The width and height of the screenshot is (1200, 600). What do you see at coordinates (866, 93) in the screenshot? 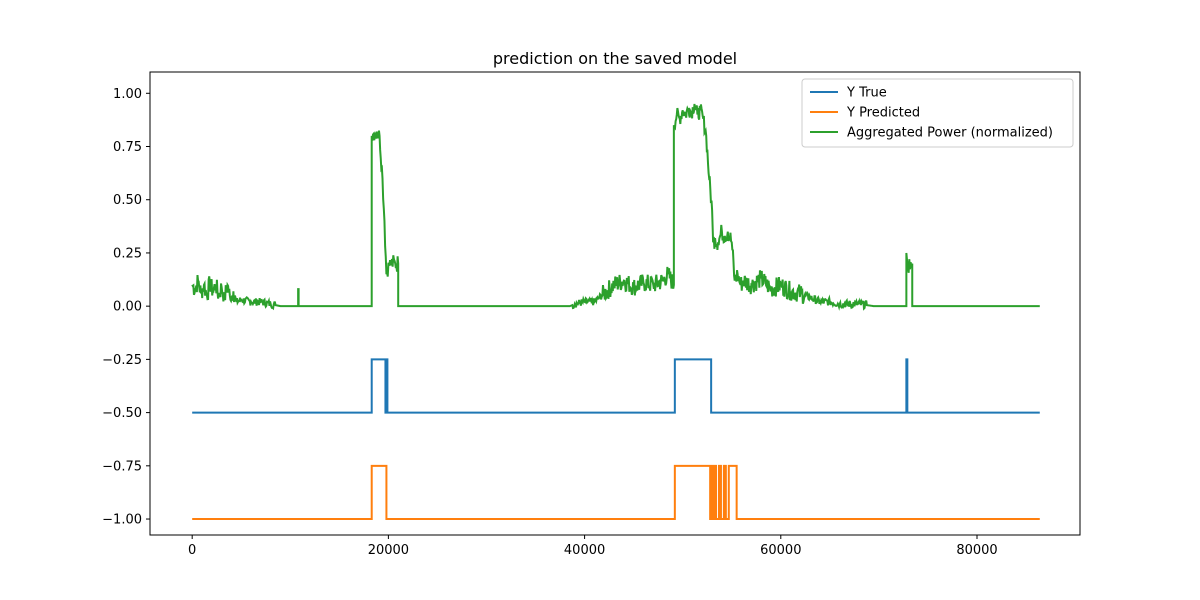
I see `legend-label-y-true: Y True` at bounding box center [866, 93].